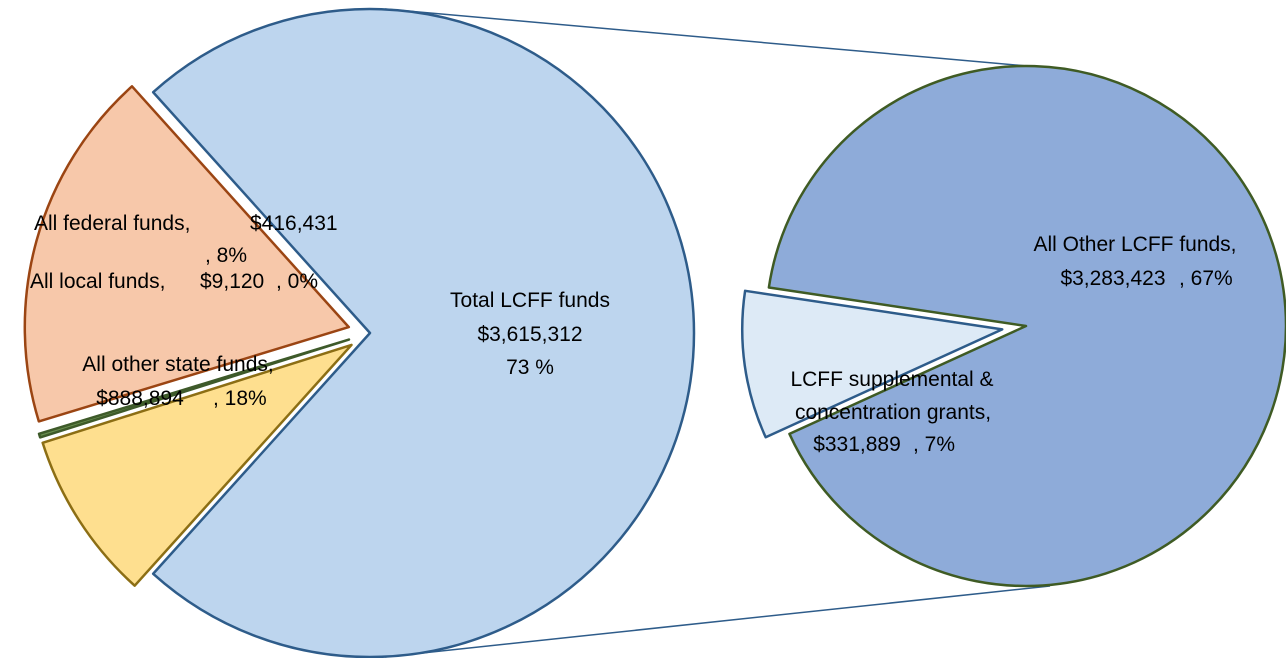 This screenshot has height=658, width=1286. Describe the element at coordinates (530, 367) in the screenshot. I see `label-total-lcff-percent: 73 %` at that location.